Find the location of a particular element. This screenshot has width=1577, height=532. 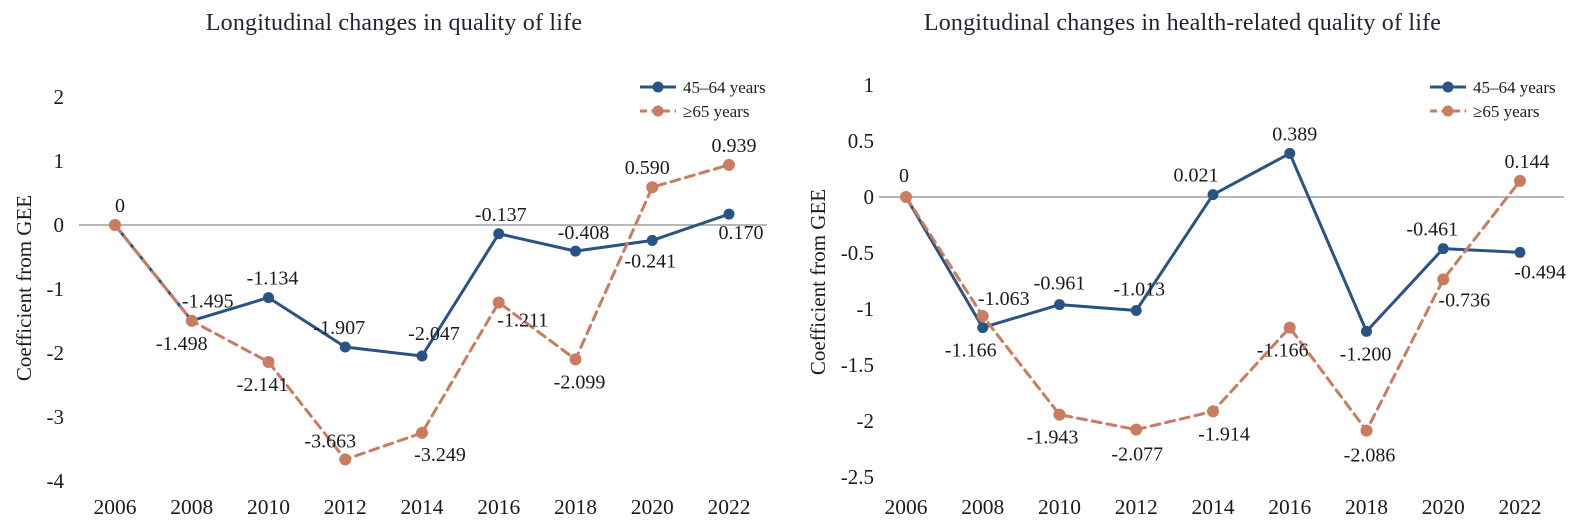

data-label-45-64: -1.134 is located at coordinates (273, 279).